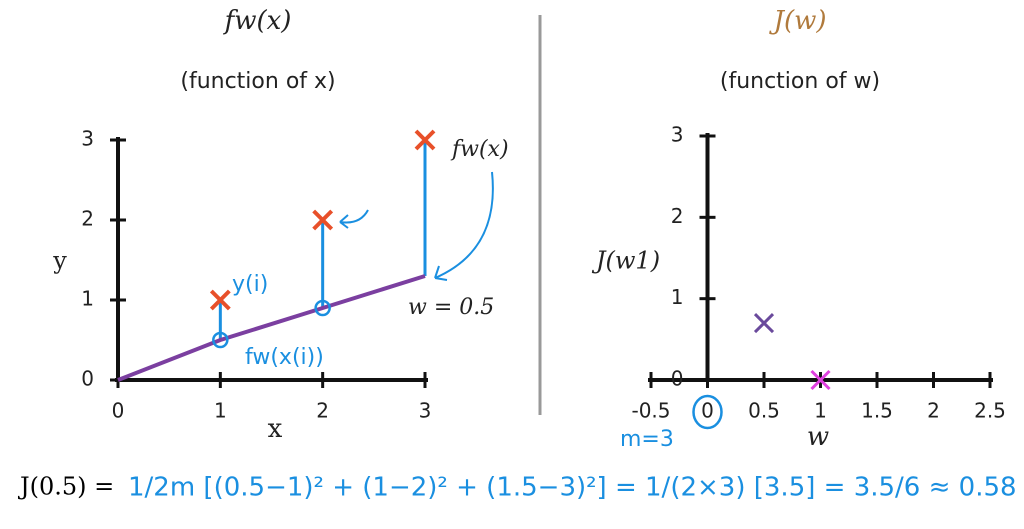 Image resolution: width=1024 pixels, height=529 pixels. Describe the element at coordinates (59, 261) in the screenshot. I see `y-axis-label: y` at that location.